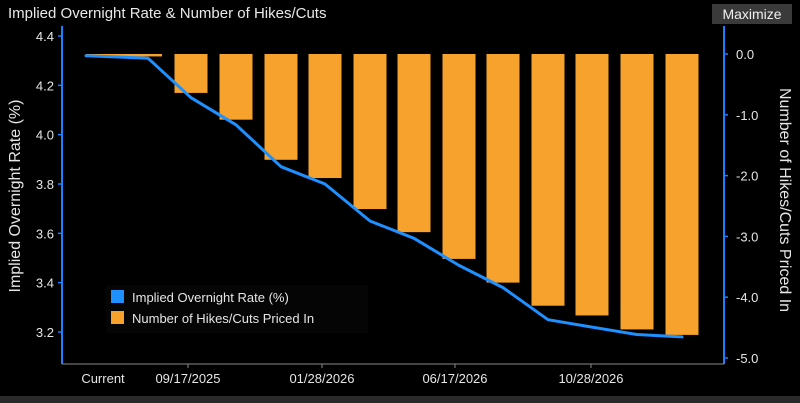  I want to click on x-tick-label: 10/28/2026, so click(590, 378).